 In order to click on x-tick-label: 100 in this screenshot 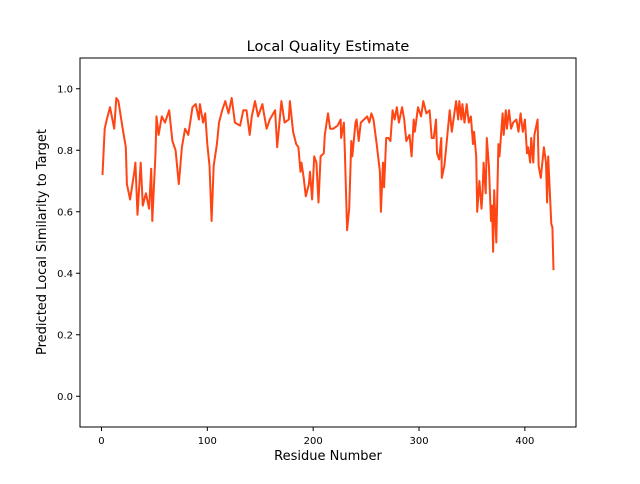, I will do `click(207, 441)`.